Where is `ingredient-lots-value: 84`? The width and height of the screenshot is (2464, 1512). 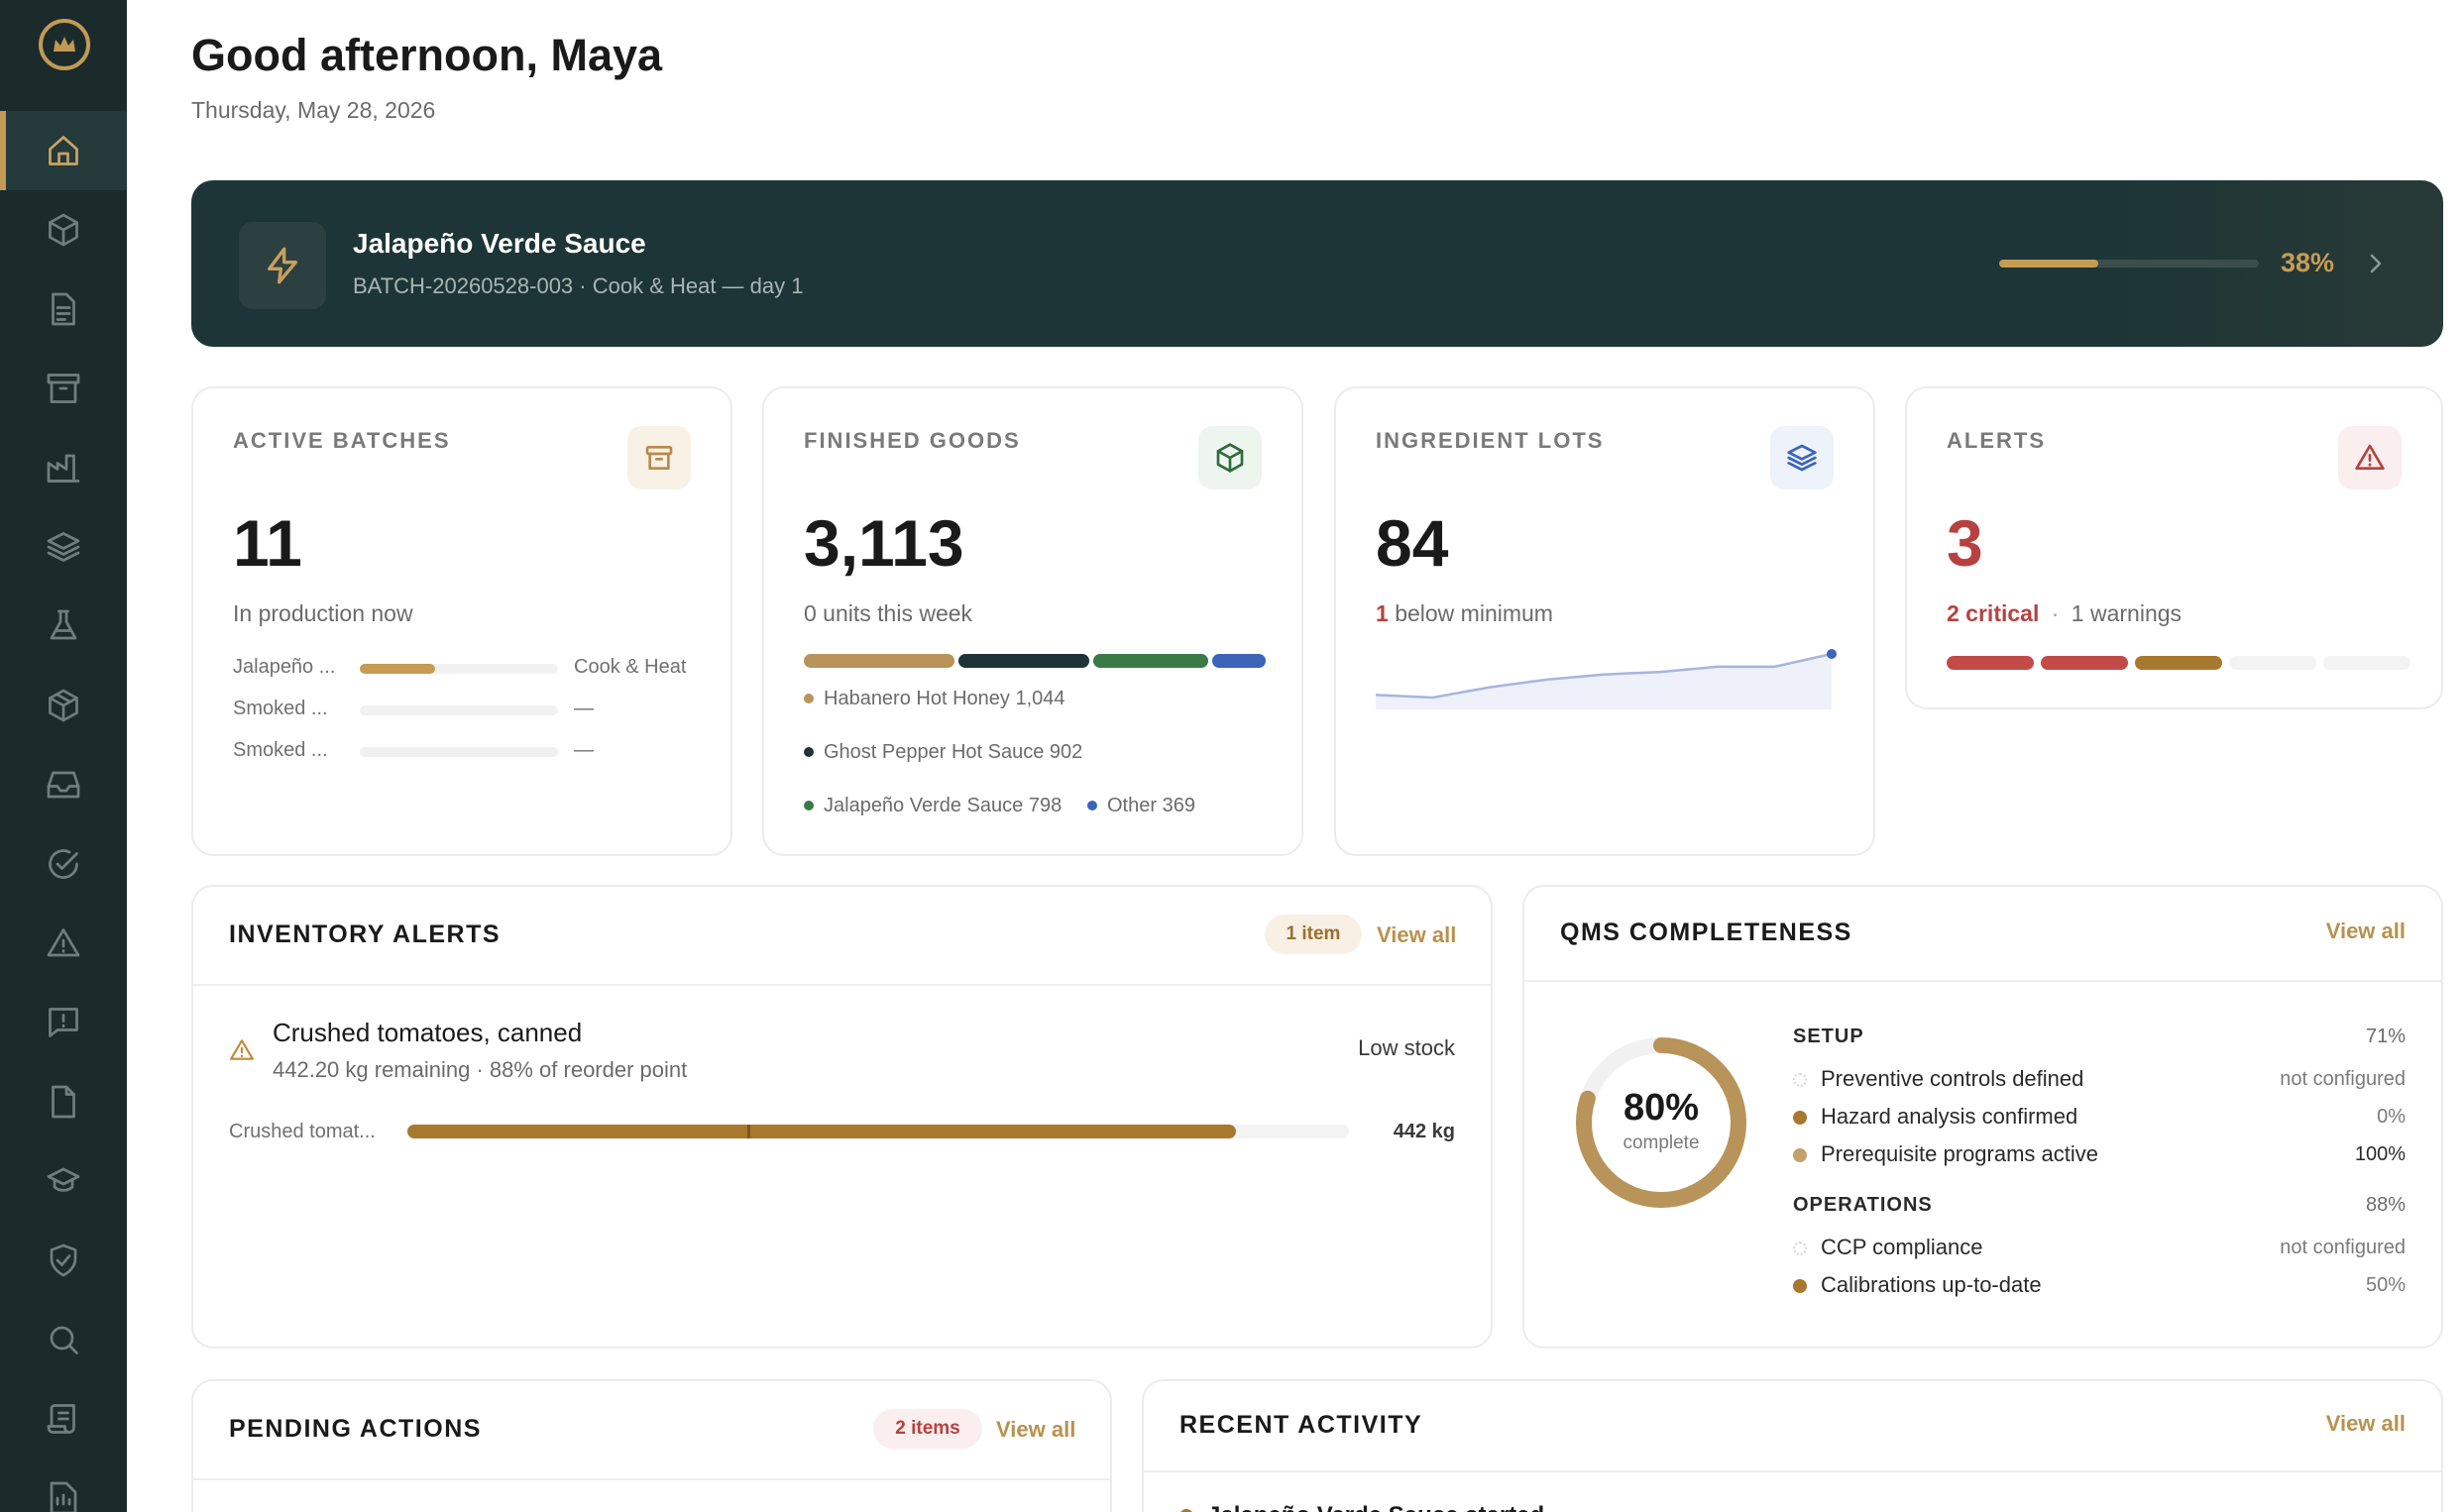
ingredient-lots-value: 84 is located at coordinates (1412, 543).